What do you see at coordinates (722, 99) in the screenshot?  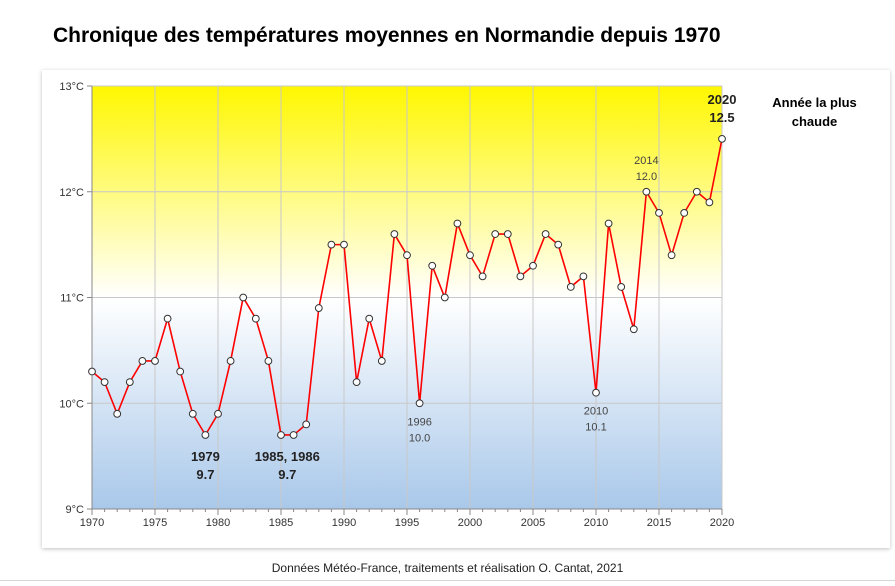 I see `annotation-year: 2020` at bounding box center [722, 99].